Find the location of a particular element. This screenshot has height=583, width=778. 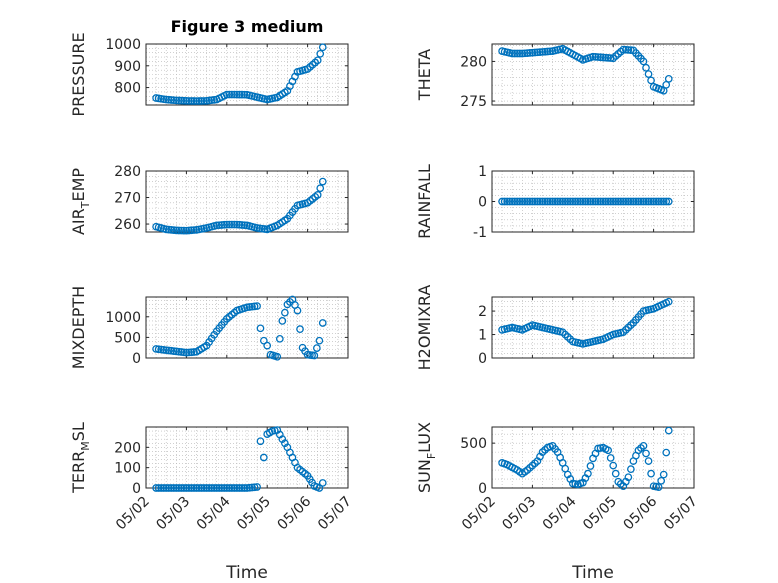

y-tick-label: 280 is located at coordinates (127, 172).